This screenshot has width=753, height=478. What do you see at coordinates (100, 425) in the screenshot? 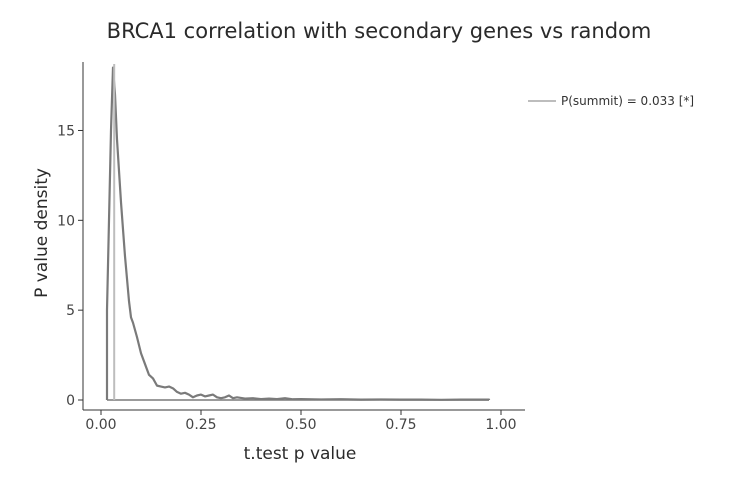
I see `x-tick-label: 0.00` at bounding box center [100, 425].